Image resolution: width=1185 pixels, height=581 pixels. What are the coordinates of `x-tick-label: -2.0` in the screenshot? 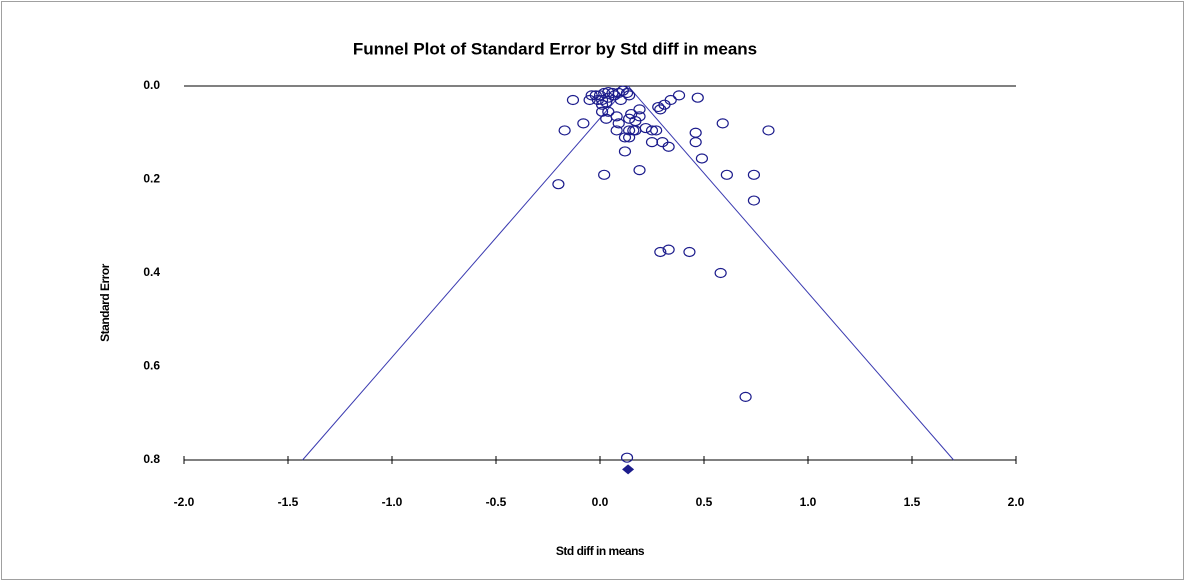 It's located at (184, 502).